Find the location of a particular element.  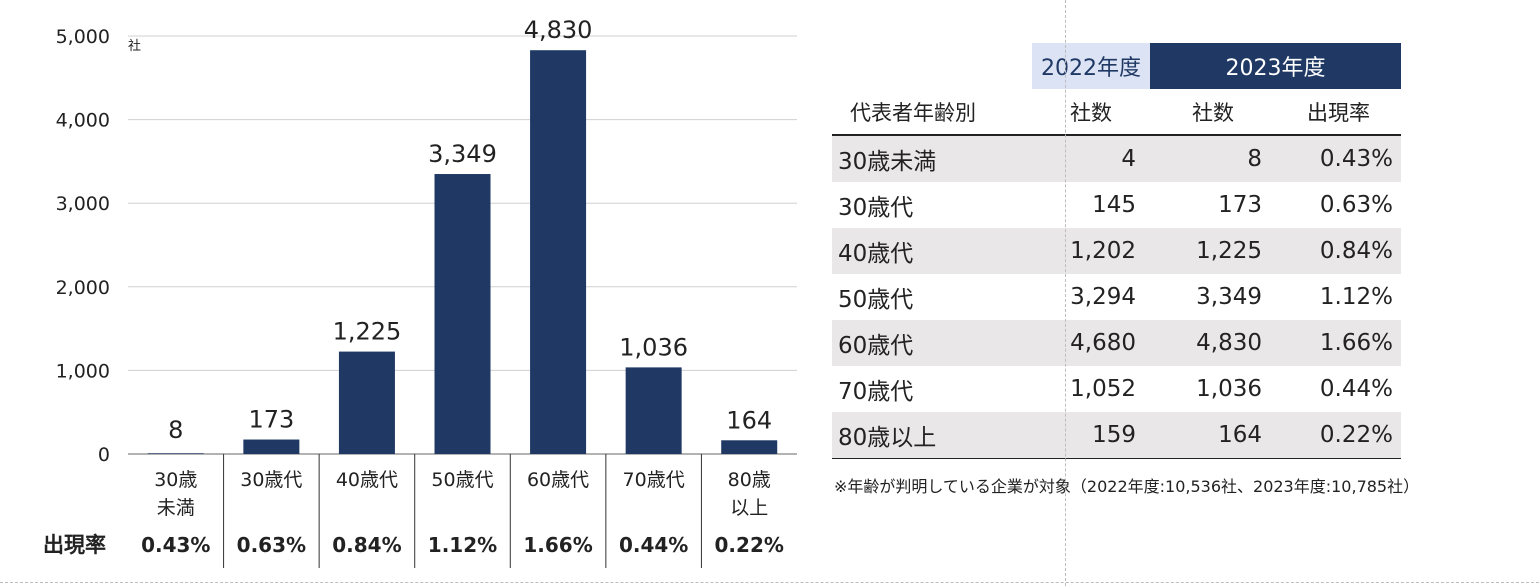

cell-count-2022: 4 is located at coordinates (1091, 158).